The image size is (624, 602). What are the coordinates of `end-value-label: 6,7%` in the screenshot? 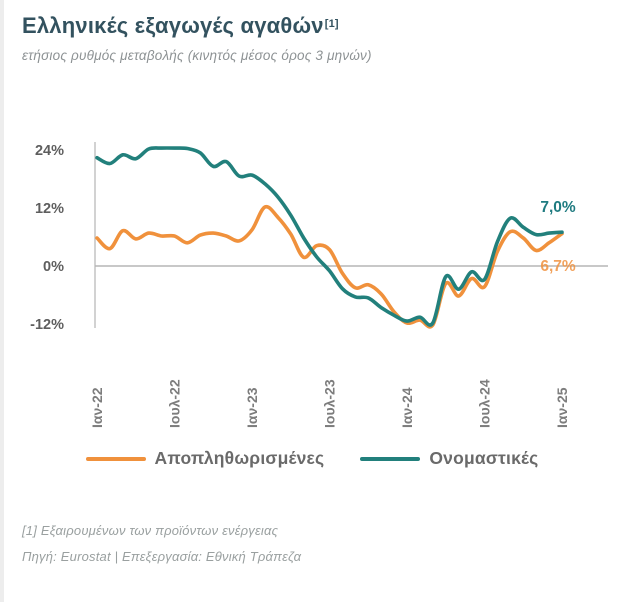 It's located at (558, 266).